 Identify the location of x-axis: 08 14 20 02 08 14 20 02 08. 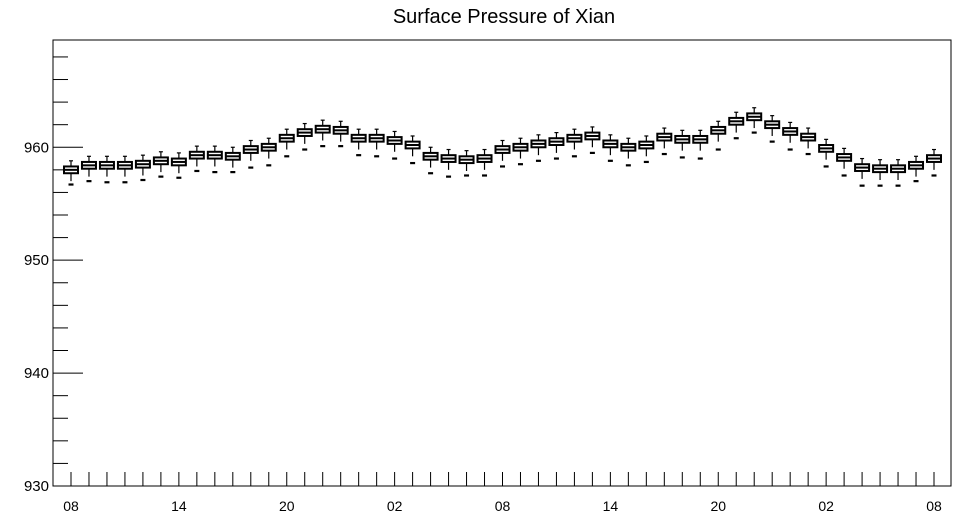
(502, 493).